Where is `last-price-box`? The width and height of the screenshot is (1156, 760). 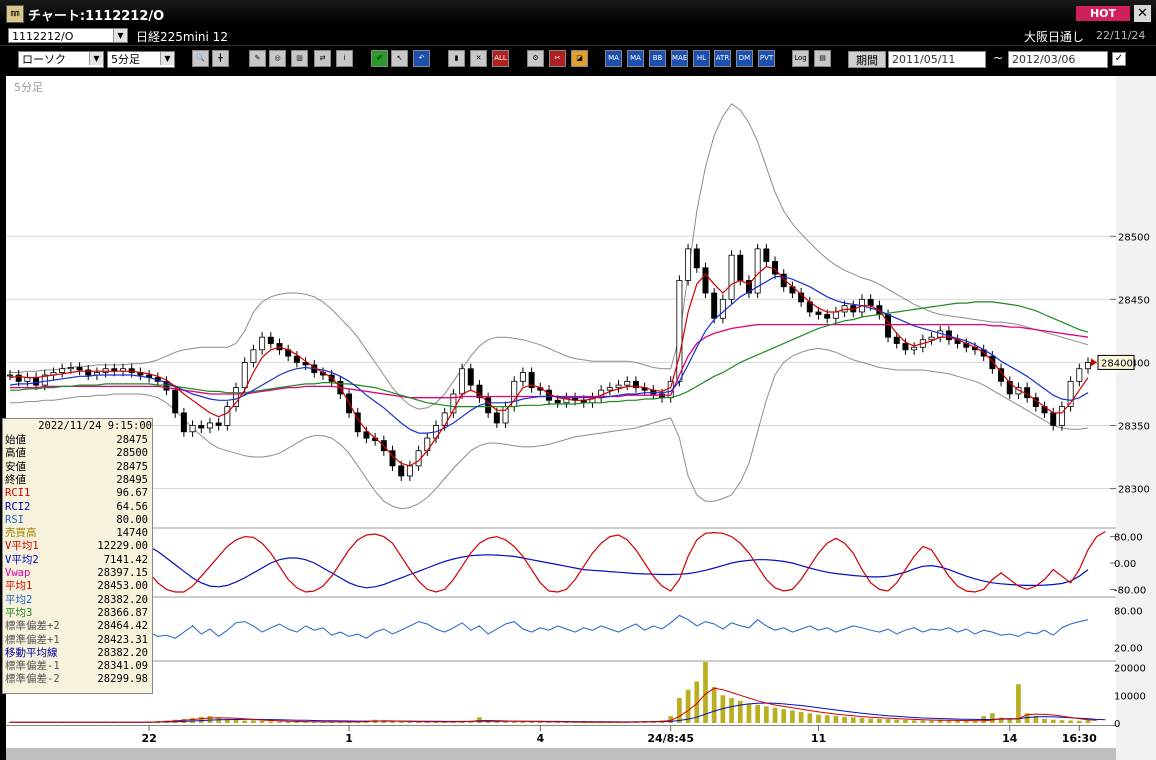
last-price-box is located at coordinates (1116, 362).